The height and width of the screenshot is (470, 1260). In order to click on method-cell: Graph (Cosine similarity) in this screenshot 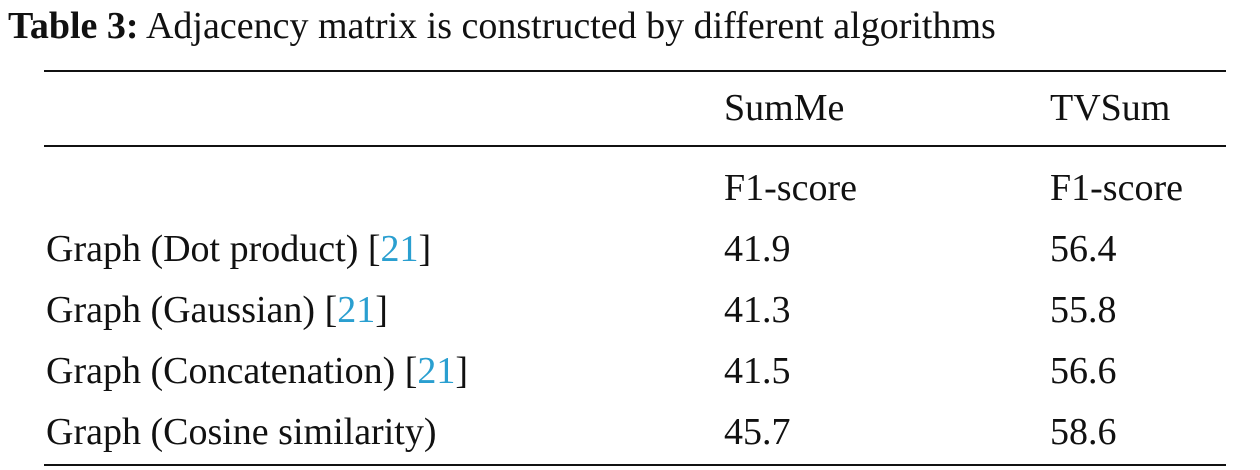, I will do `click(241, 432)`.